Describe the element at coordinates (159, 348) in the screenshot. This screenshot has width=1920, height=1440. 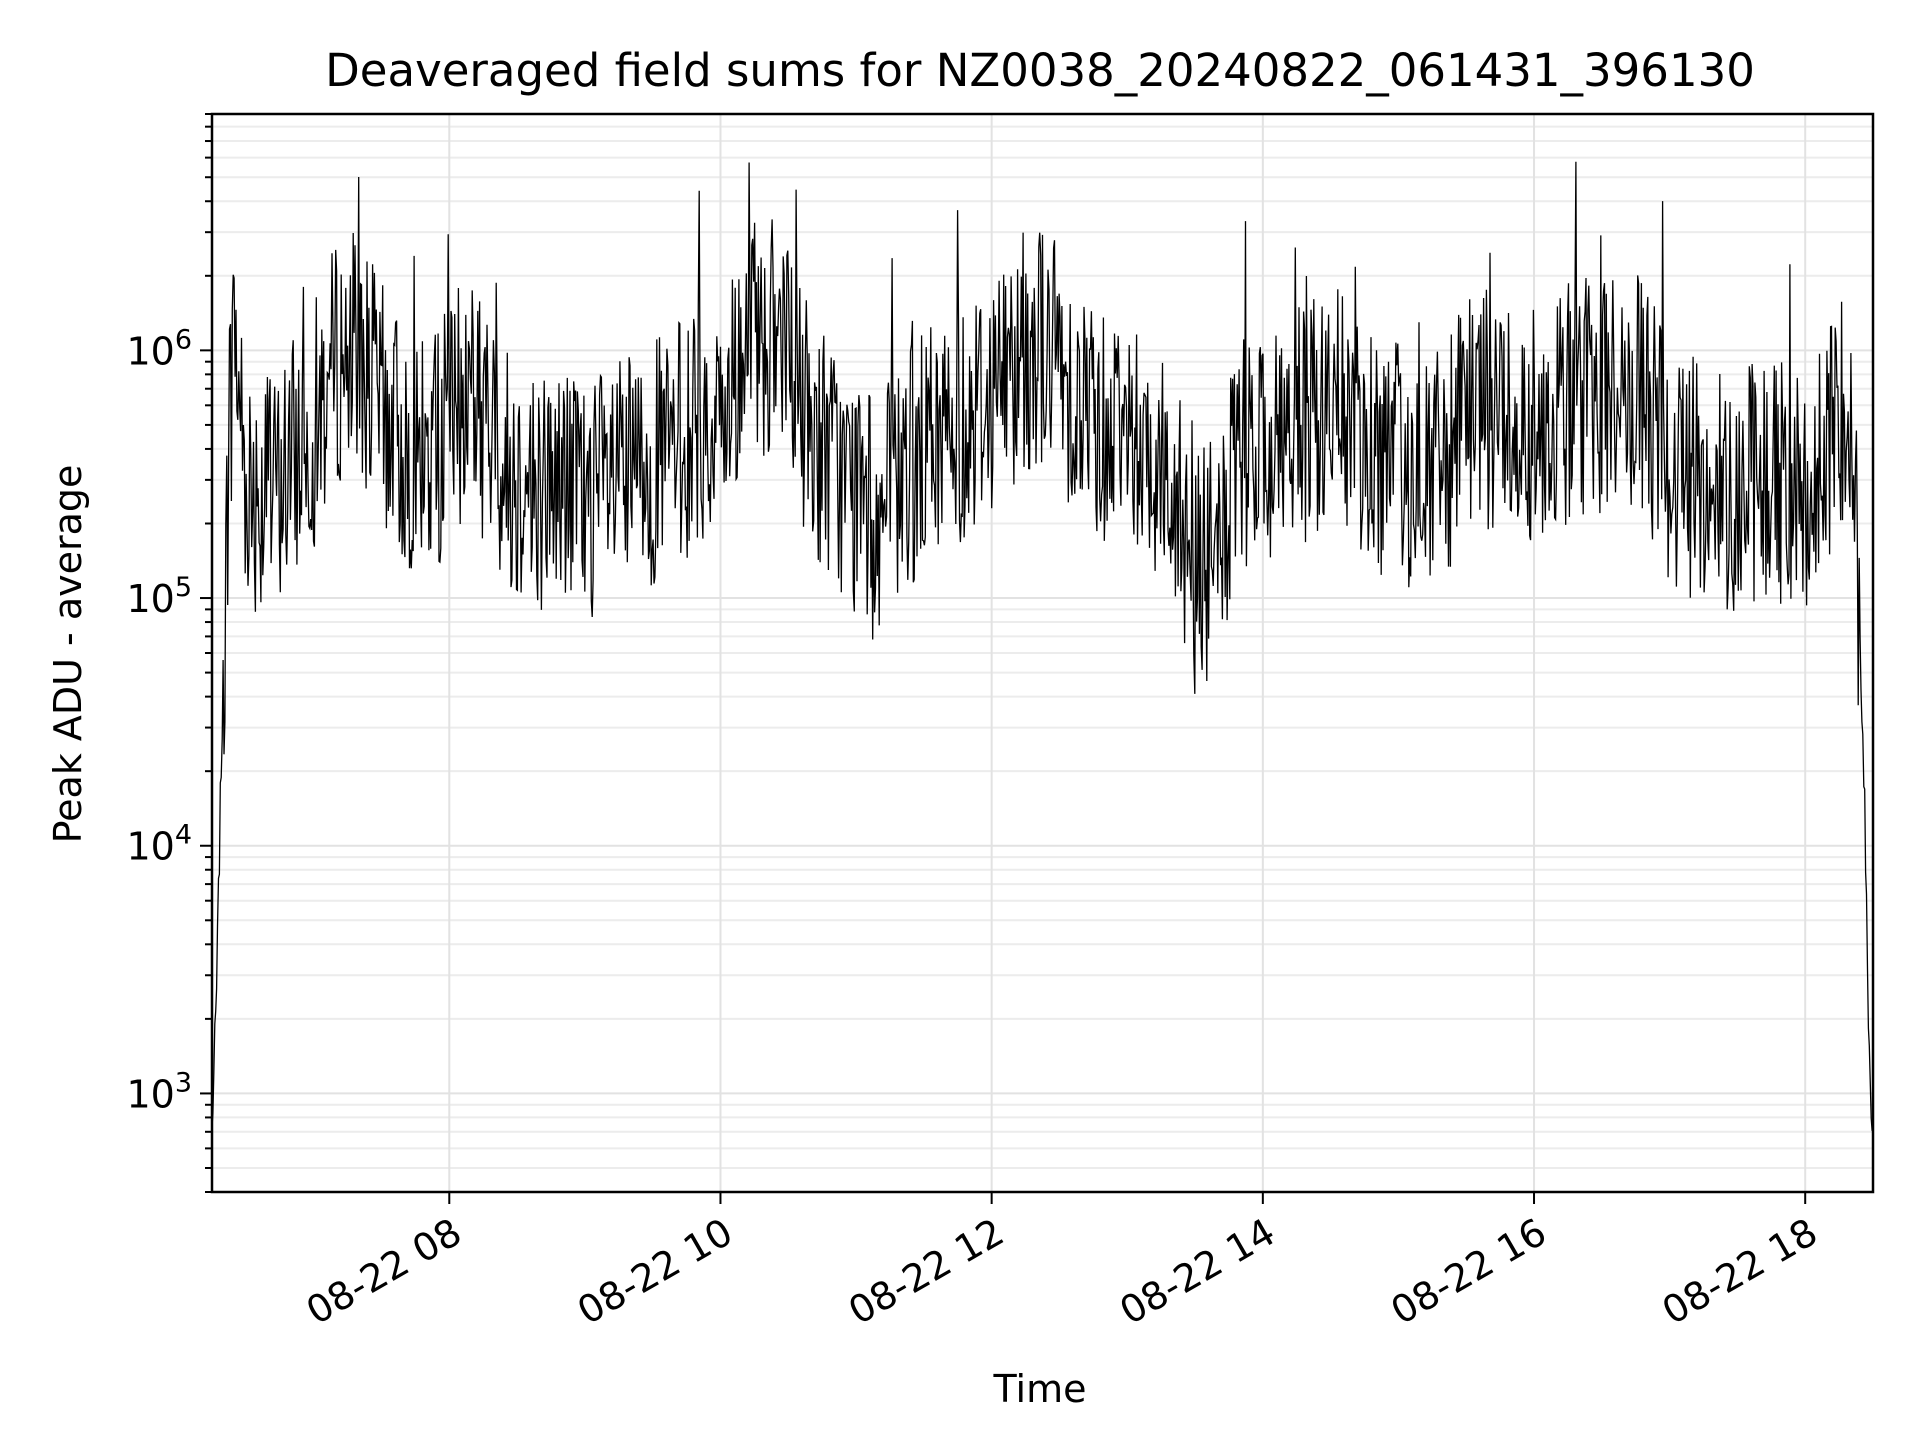
I see `y-tick-label: 106` at that location.